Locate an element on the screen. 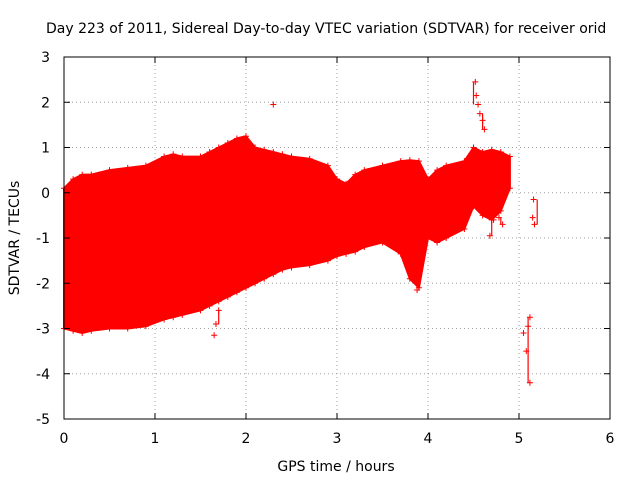  y-tick-label: -3 is located at coordinates (43, 330).